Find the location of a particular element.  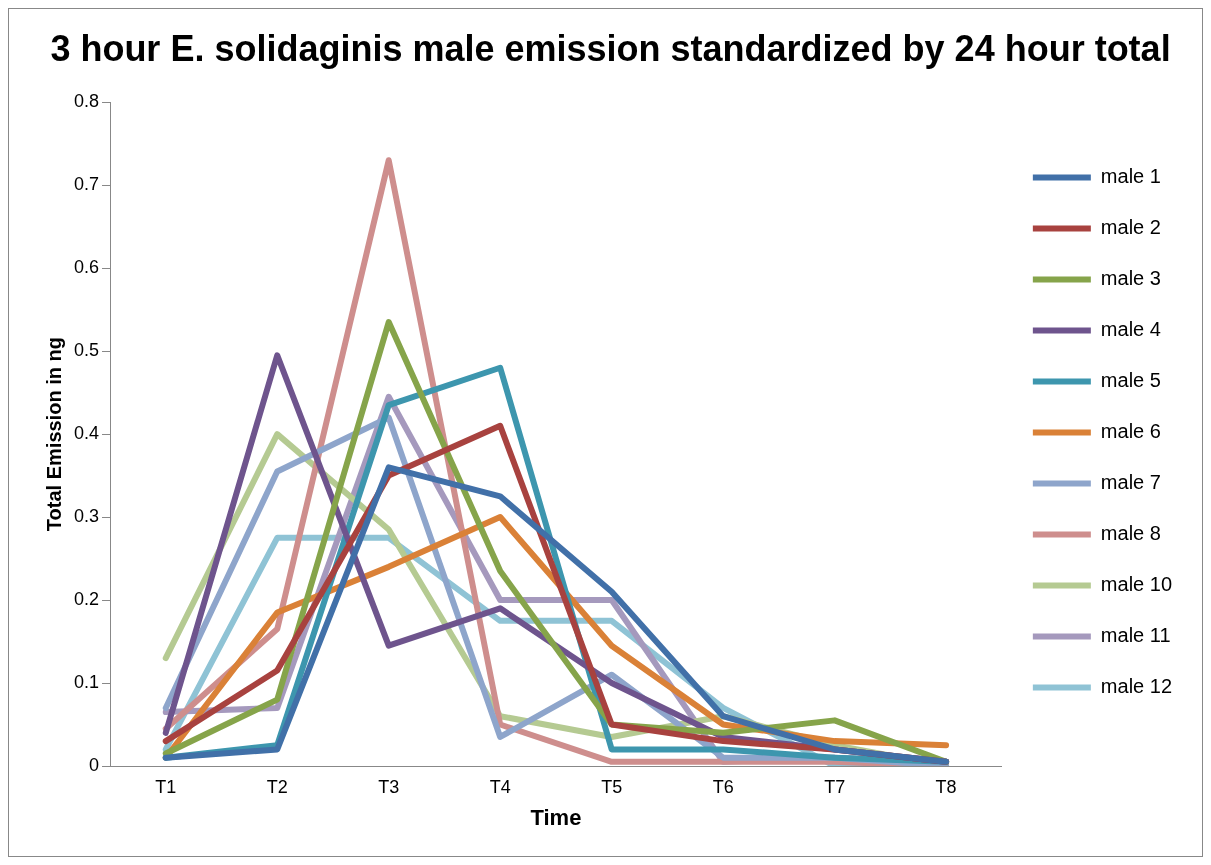

legend-label: male 6 is located at coordinates (1130, 431).